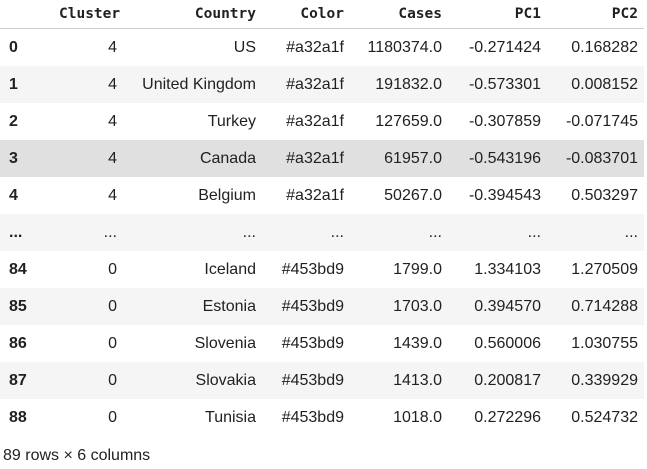  Describe the element at coordinates (604, 84) in the screenshot. I see `table-cell: 0.008152` at that location.